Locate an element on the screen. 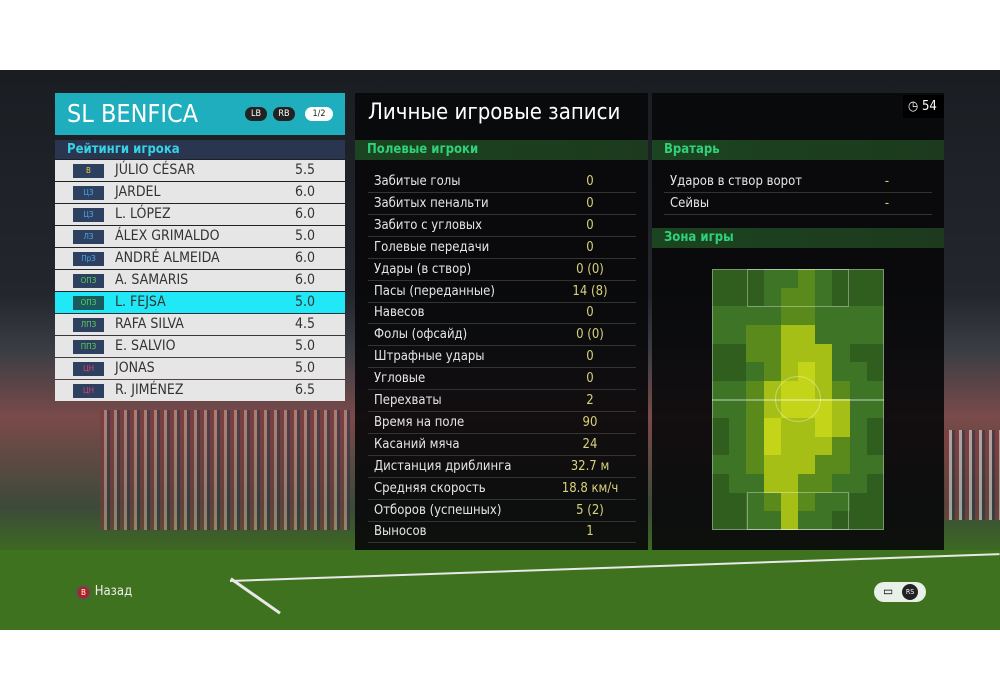 The width and height of the screenshot is (1000, 700). player-row: ПрЗ ANDRÉ ALMEIDA 6.0 is located at coordinates (200, 258).